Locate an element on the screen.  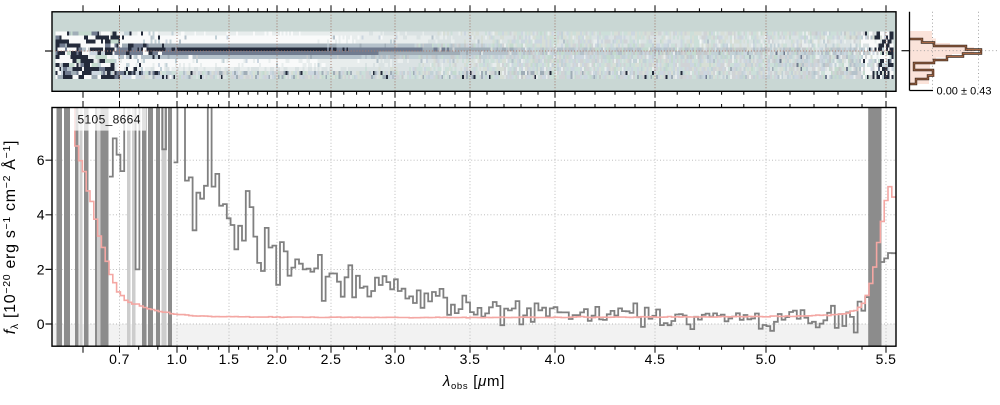
svg-text: 0.00 ± 0.43 is located at coordinates (964, 92).